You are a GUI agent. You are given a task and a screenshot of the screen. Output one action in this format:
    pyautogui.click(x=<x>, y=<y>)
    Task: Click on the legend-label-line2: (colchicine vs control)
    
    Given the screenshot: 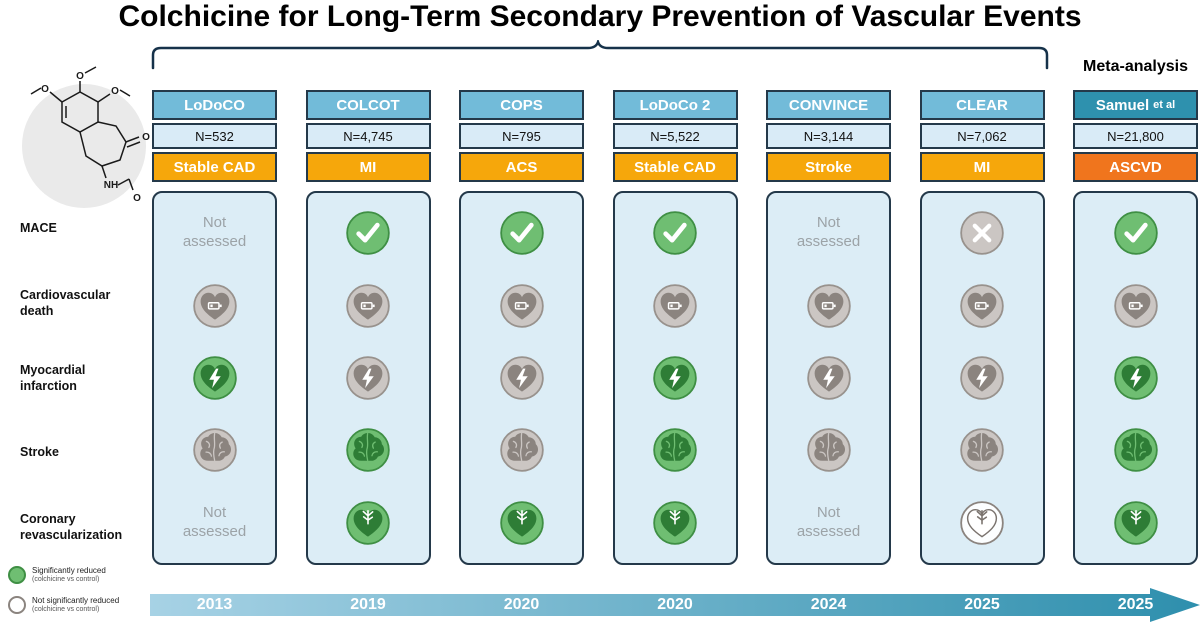 What is the action you would take?
    pyautogui.click(x=66, y=609)
    